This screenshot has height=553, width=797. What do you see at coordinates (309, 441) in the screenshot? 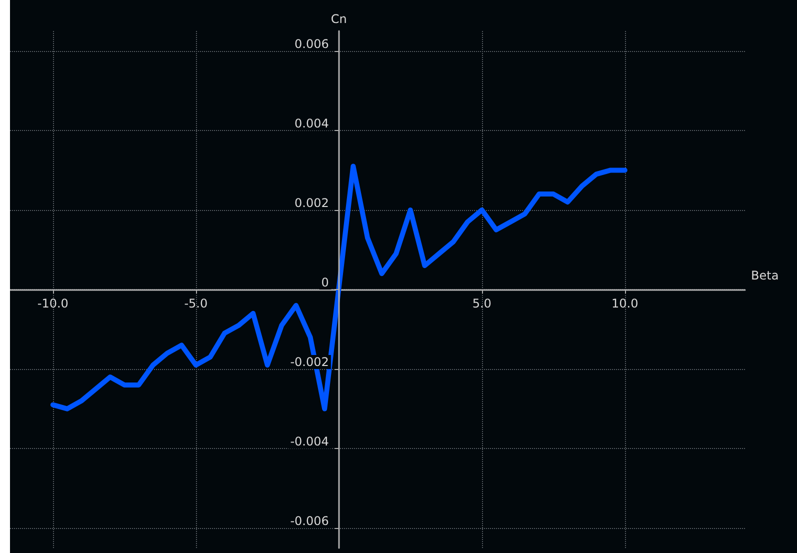
I see `y-tick-label: -0.004` at bounding box center [309, 441].